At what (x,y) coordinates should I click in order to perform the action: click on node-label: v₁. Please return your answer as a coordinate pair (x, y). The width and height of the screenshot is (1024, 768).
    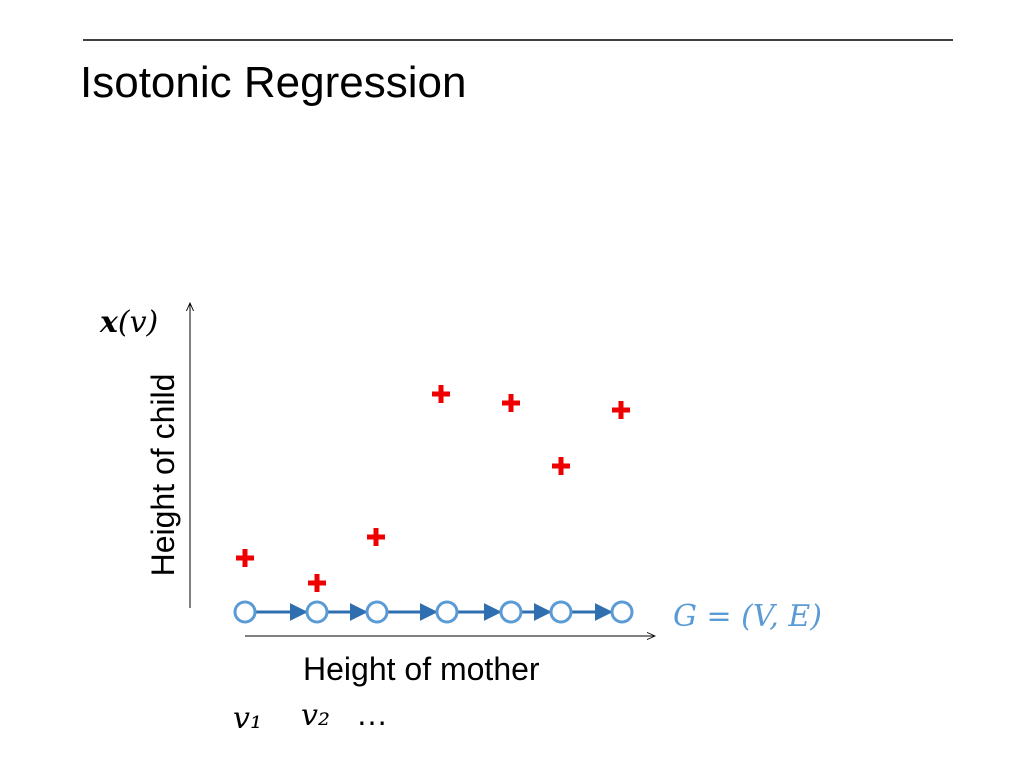
    Looking at the image, I should click on (247, 718).